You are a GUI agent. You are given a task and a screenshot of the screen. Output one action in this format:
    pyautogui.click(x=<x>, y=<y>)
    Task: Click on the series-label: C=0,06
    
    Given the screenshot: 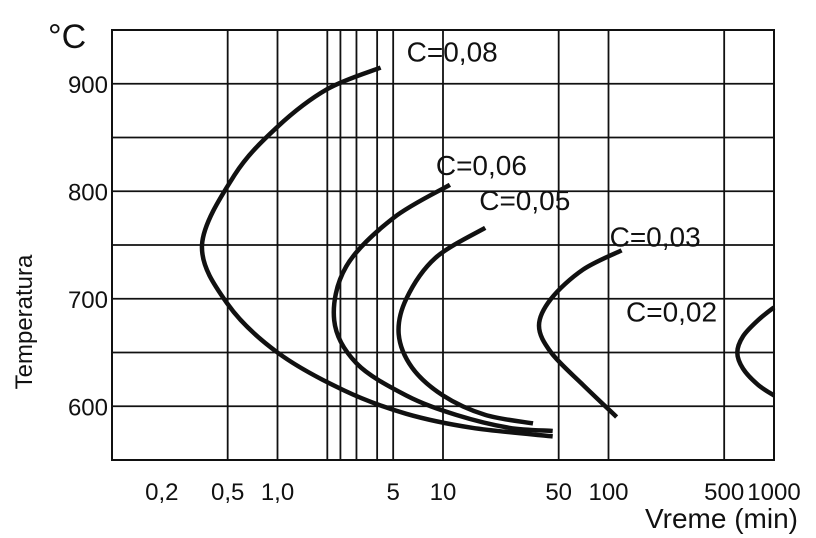 What is the action you would take?
    pyautogui.click(x=481, y=165)
    